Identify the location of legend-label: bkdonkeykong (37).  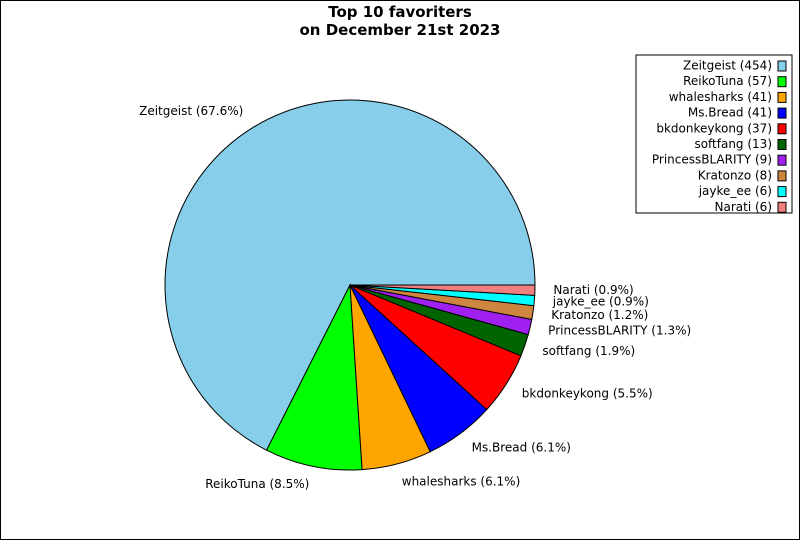
(714, 128).